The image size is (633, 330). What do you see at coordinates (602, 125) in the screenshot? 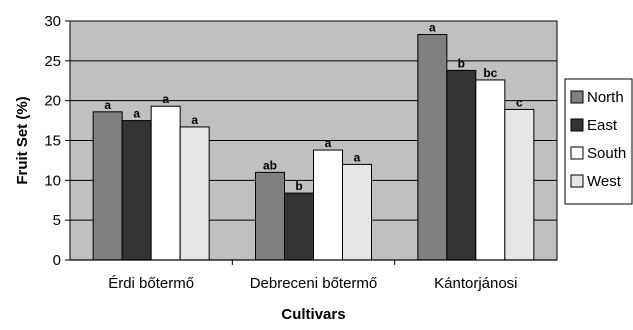
I see `legend-entry: East` at bounding box center [602, 125].